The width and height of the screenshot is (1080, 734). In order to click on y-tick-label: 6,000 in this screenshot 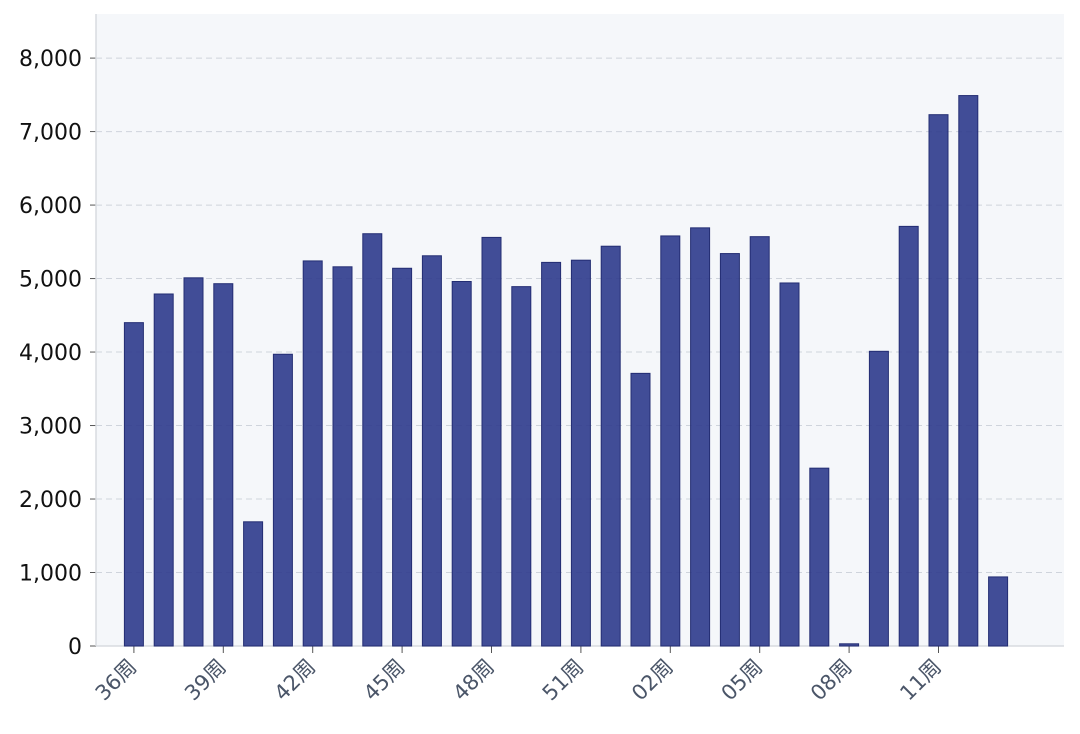, I will do `click(50, 206)`.